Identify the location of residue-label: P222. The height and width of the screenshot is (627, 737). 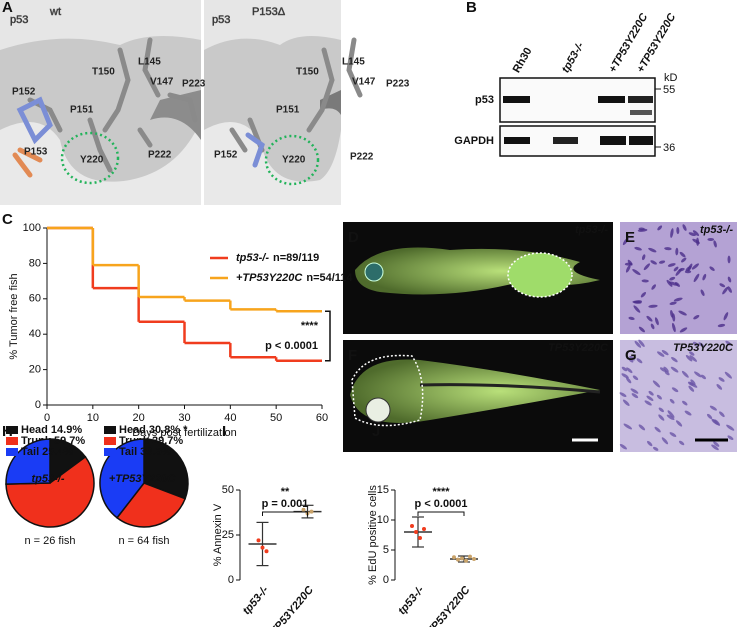
(160, 155).